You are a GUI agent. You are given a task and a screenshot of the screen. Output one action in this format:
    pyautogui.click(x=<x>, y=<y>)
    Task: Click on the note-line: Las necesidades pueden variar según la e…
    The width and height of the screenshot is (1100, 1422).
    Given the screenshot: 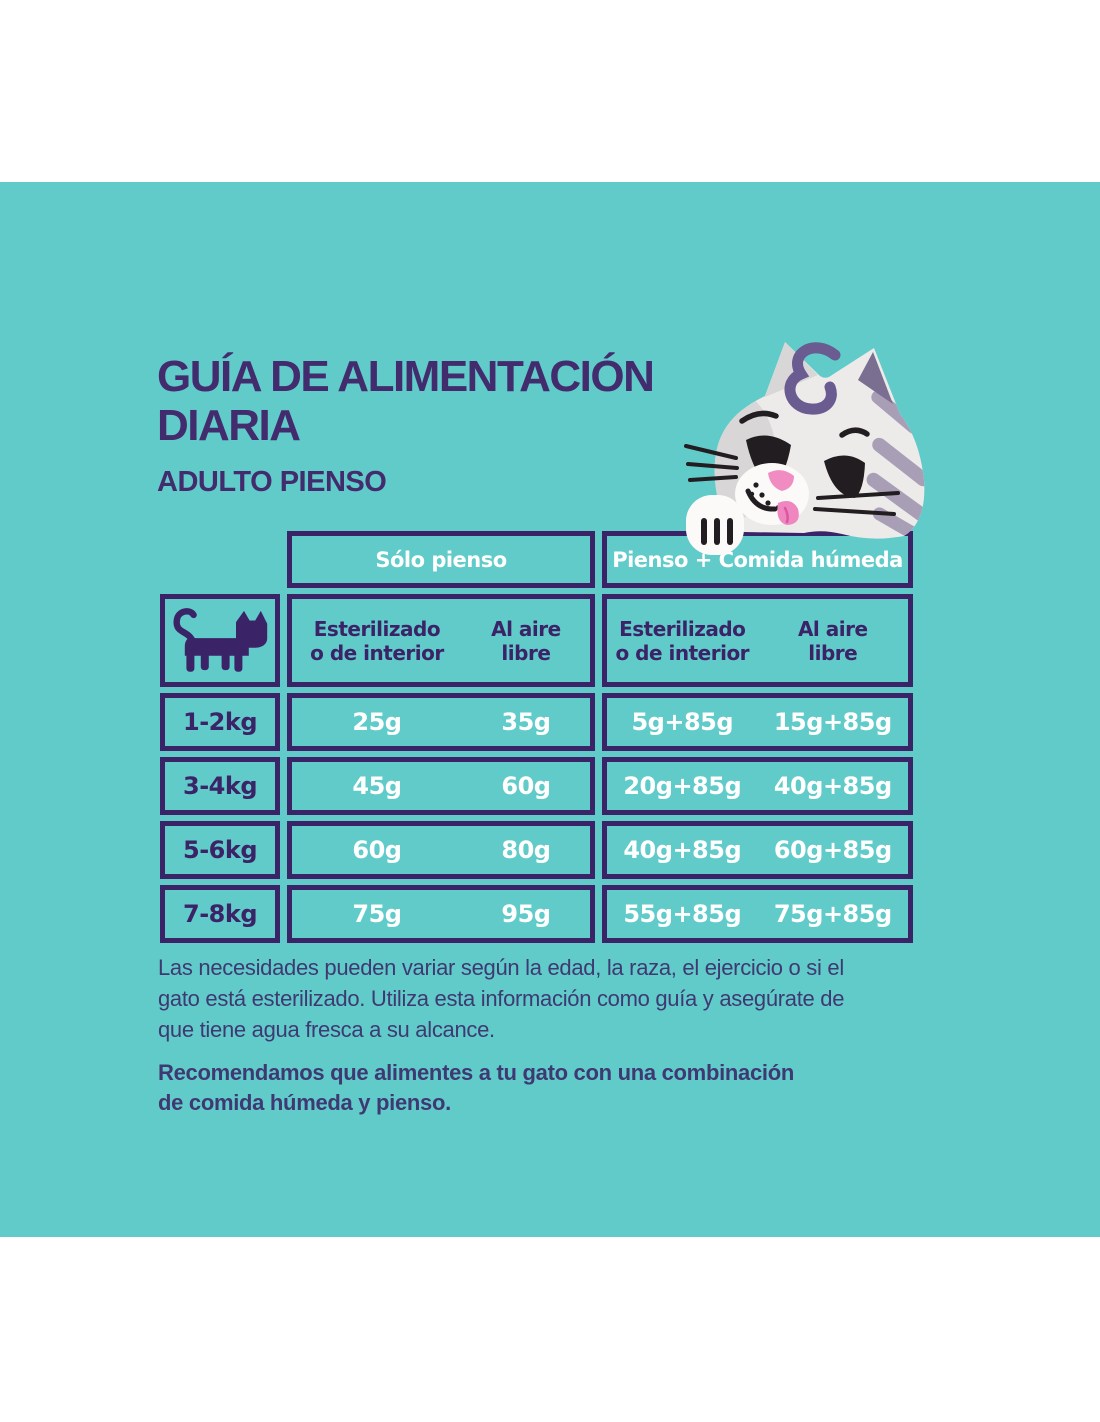 What is the action you would take?
    pyautogui.click(x=501, y=967)
    